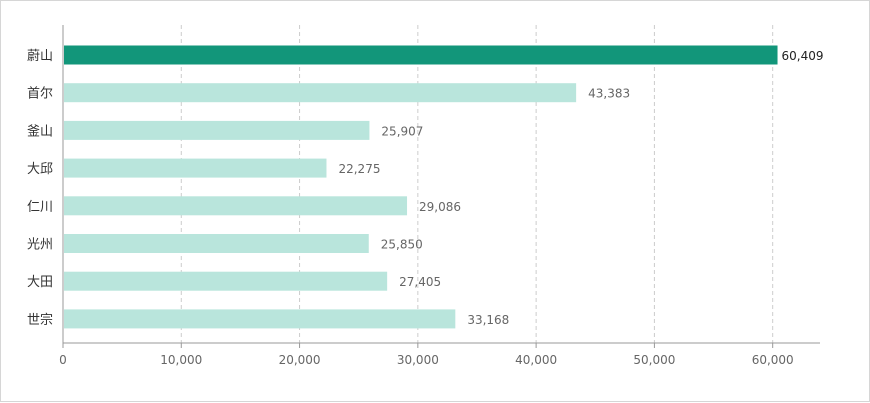 Image resolution: width=870 pixels, height=403 pixels. I want to click on category-label: 光州, so click(40, 245).